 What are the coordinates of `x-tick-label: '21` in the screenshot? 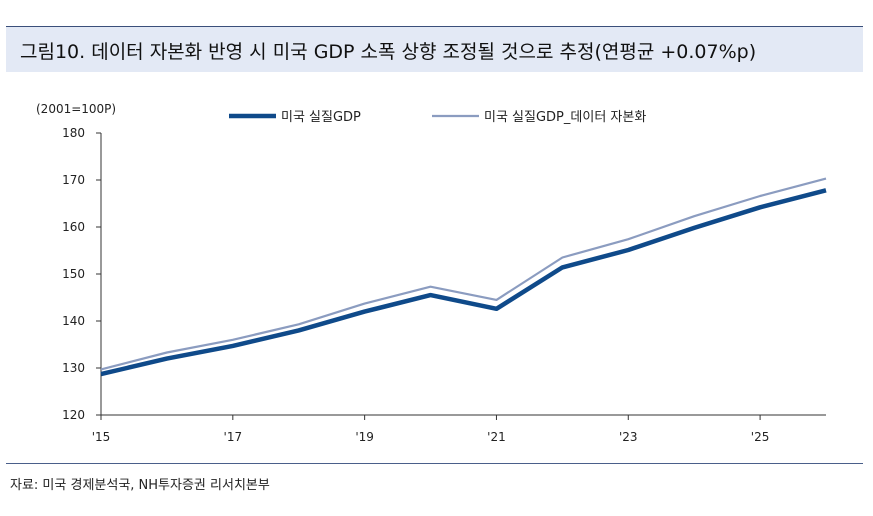 It's located at (496, 437).